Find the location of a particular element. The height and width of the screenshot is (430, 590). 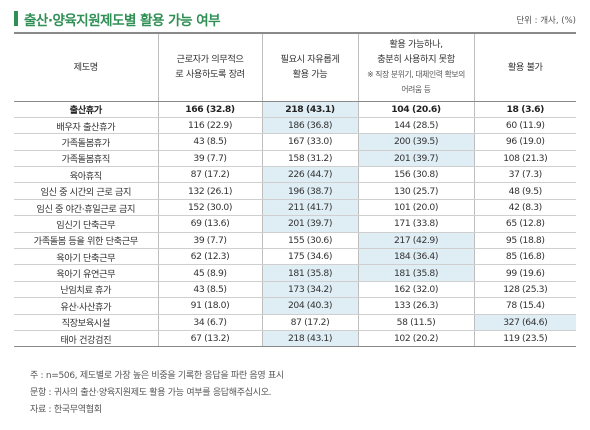

cell-usable-not-fully: 181 (35.8) is located at coordinates (415, 273).